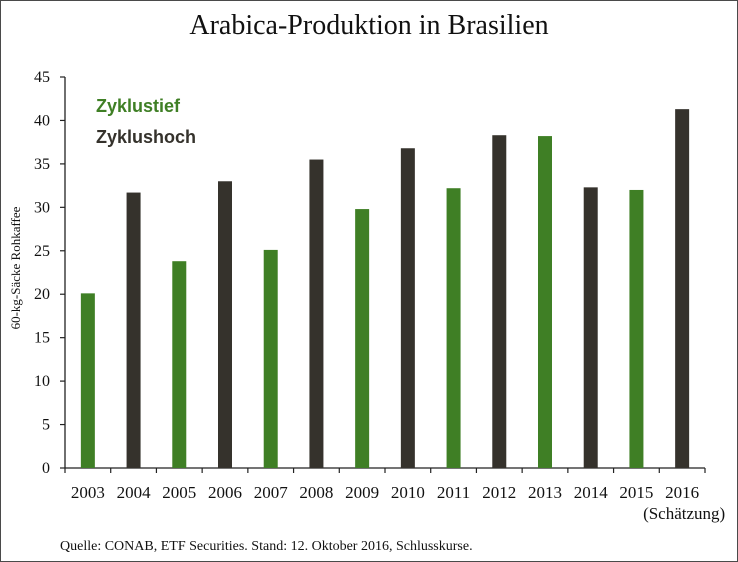 This screenshot has width=738, height=562. I want to click on bar-2004, so click(133, 330).